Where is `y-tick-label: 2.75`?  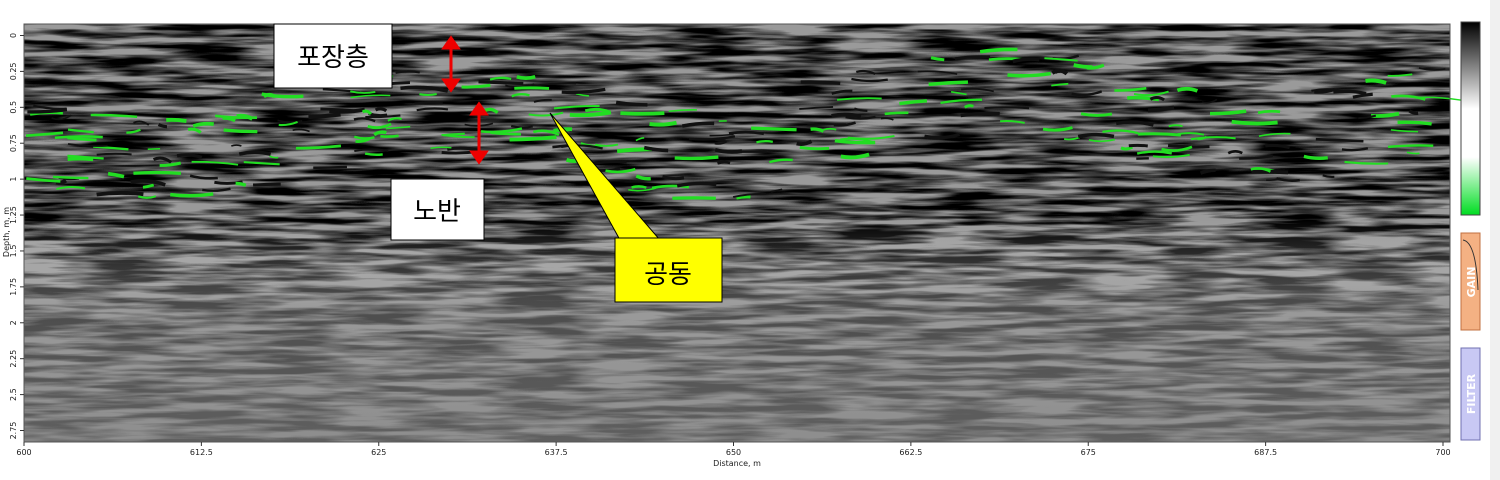
y-tick-label: 2.75 is located at coordinates (13, 431).